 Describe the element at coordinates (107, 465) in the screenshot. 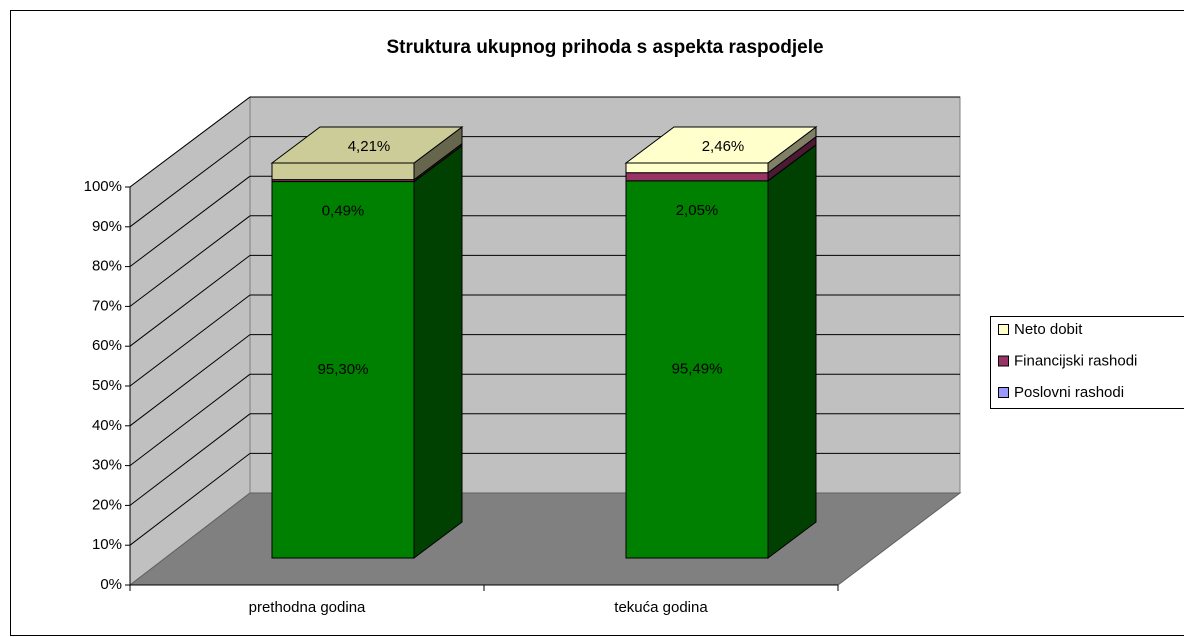

I see `y-tick-label: 30%` at that location.